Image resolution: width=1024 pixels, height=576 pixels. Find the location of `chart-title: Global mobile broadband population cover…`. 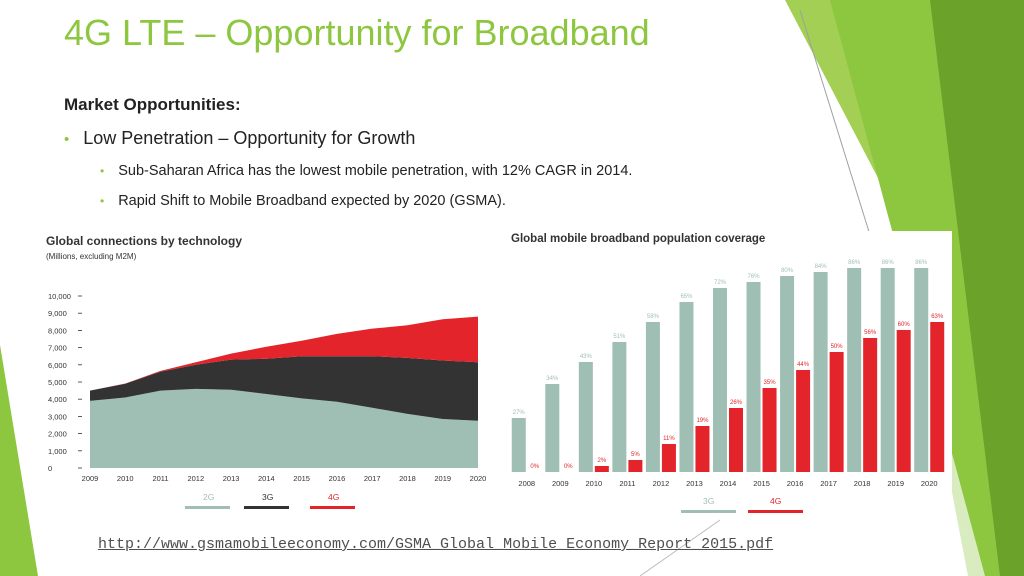

chart-title: Global mobile broadband population cover… is located at coordinates (638, 239).